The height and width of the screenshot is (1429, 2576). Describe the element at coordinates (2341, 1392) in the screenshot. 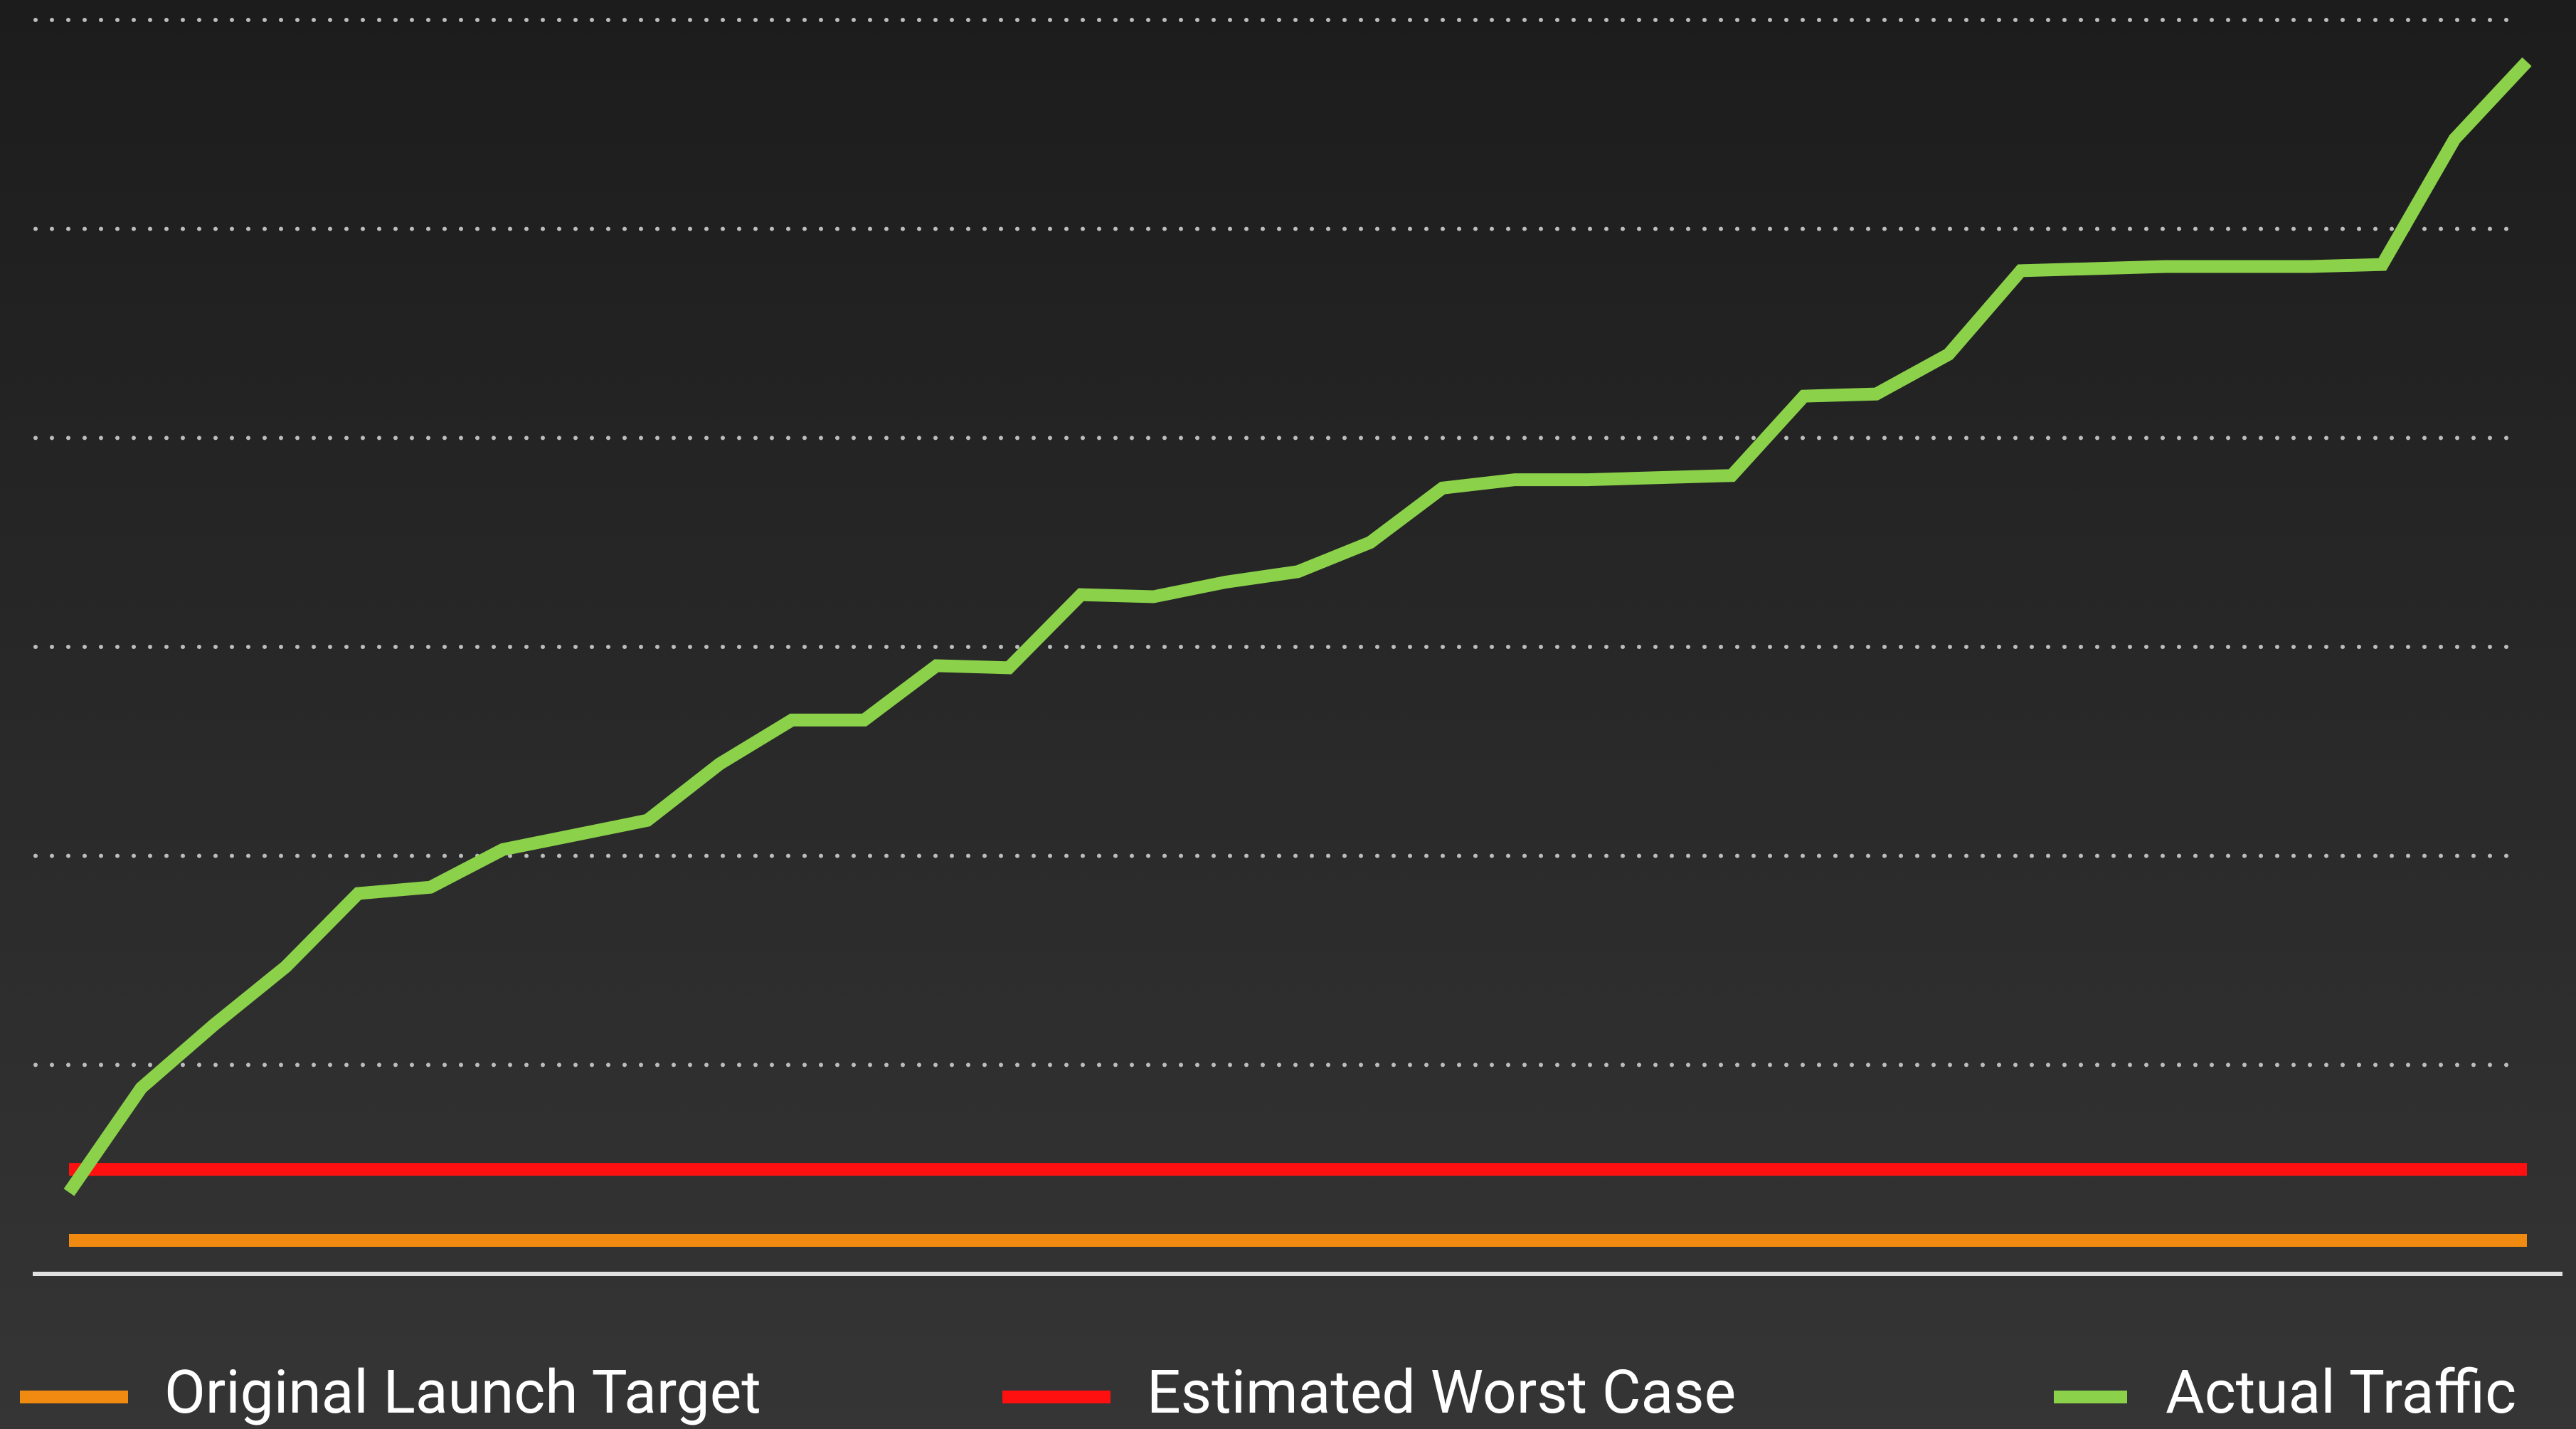

I see `legend-label: Actual Traffic` at that location.